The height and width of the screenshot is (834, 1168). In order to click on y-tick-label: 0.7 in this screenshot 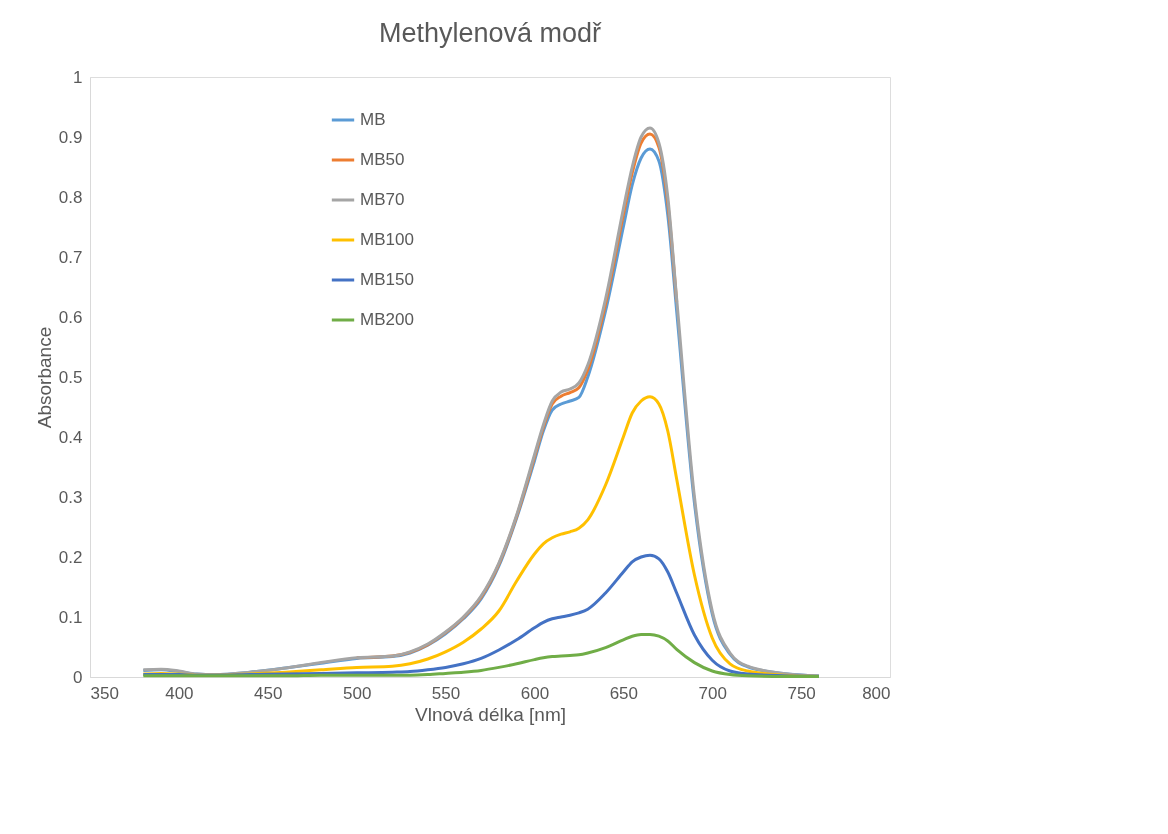, I will do `click(70, 257)`.